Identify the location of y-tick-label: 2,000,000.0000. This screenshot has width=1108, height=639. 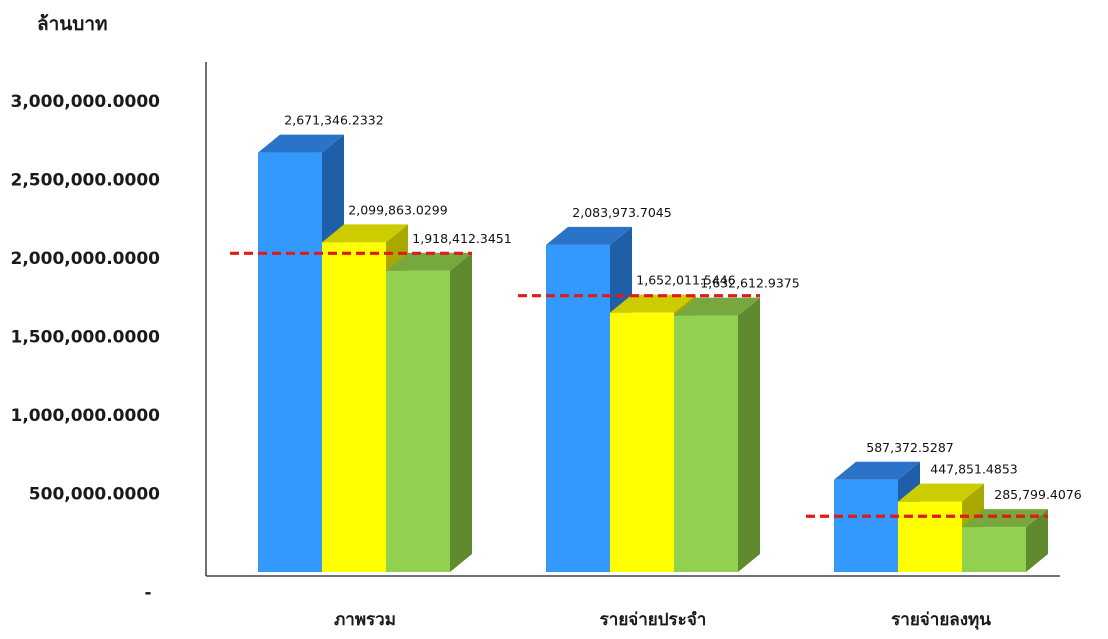
(86, 259).